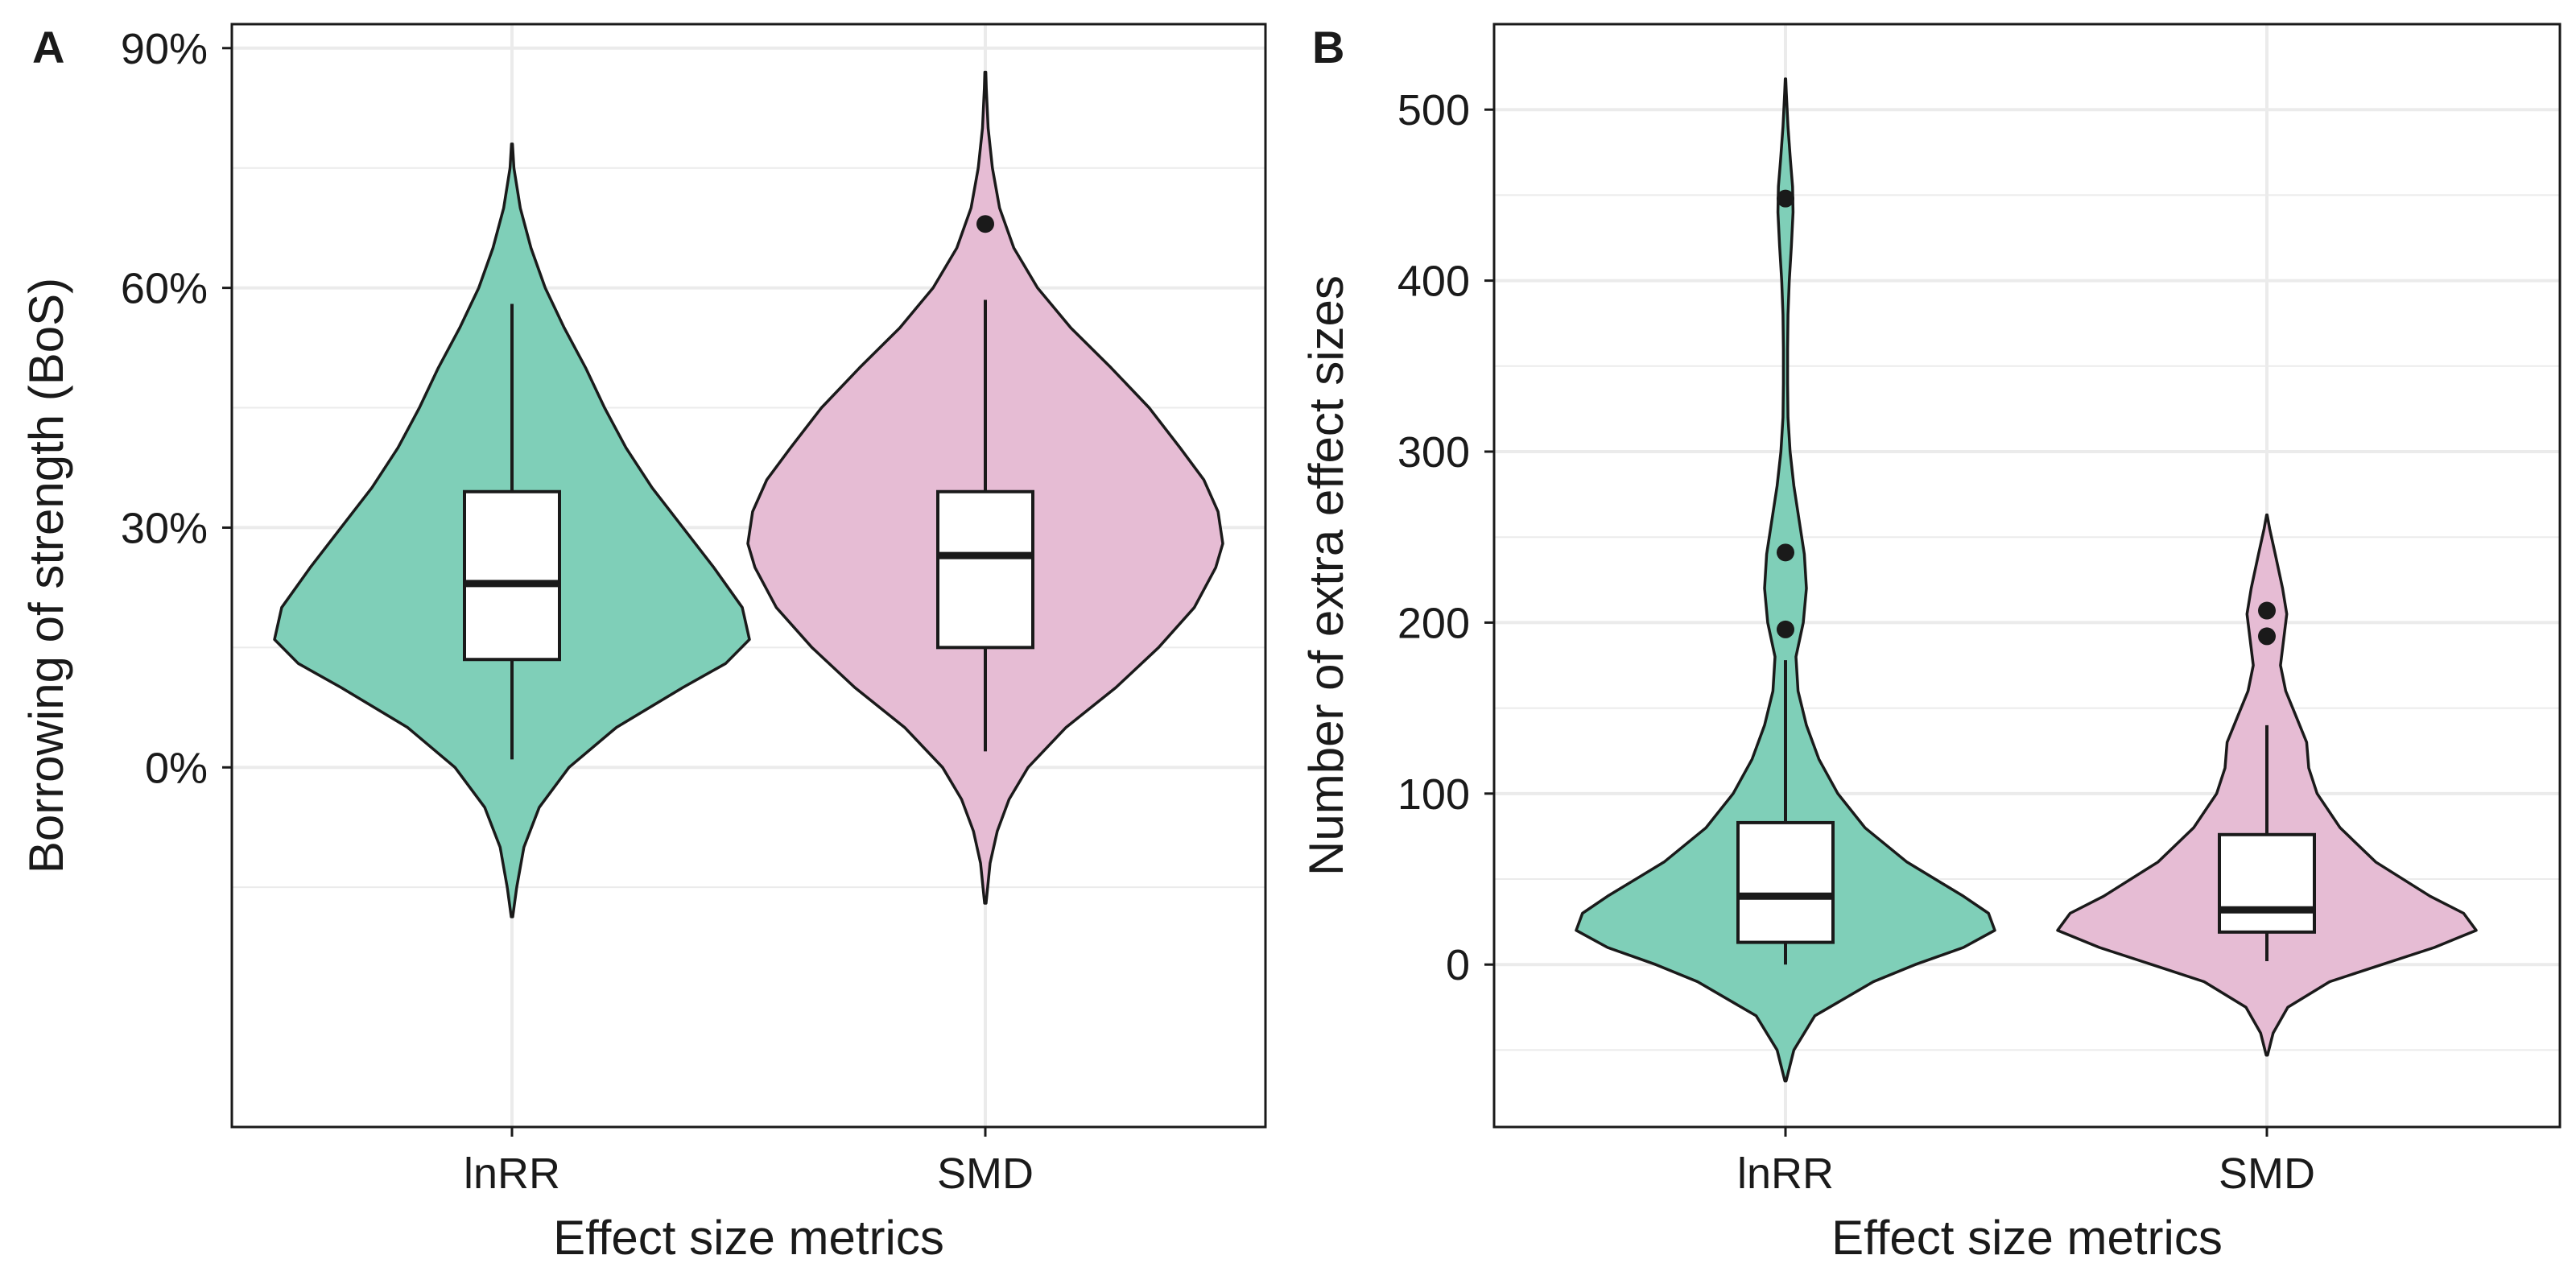  Describe the element at coordinates (1433, 282) in the screenshot. I see `y-tick-label: 400` at that location.